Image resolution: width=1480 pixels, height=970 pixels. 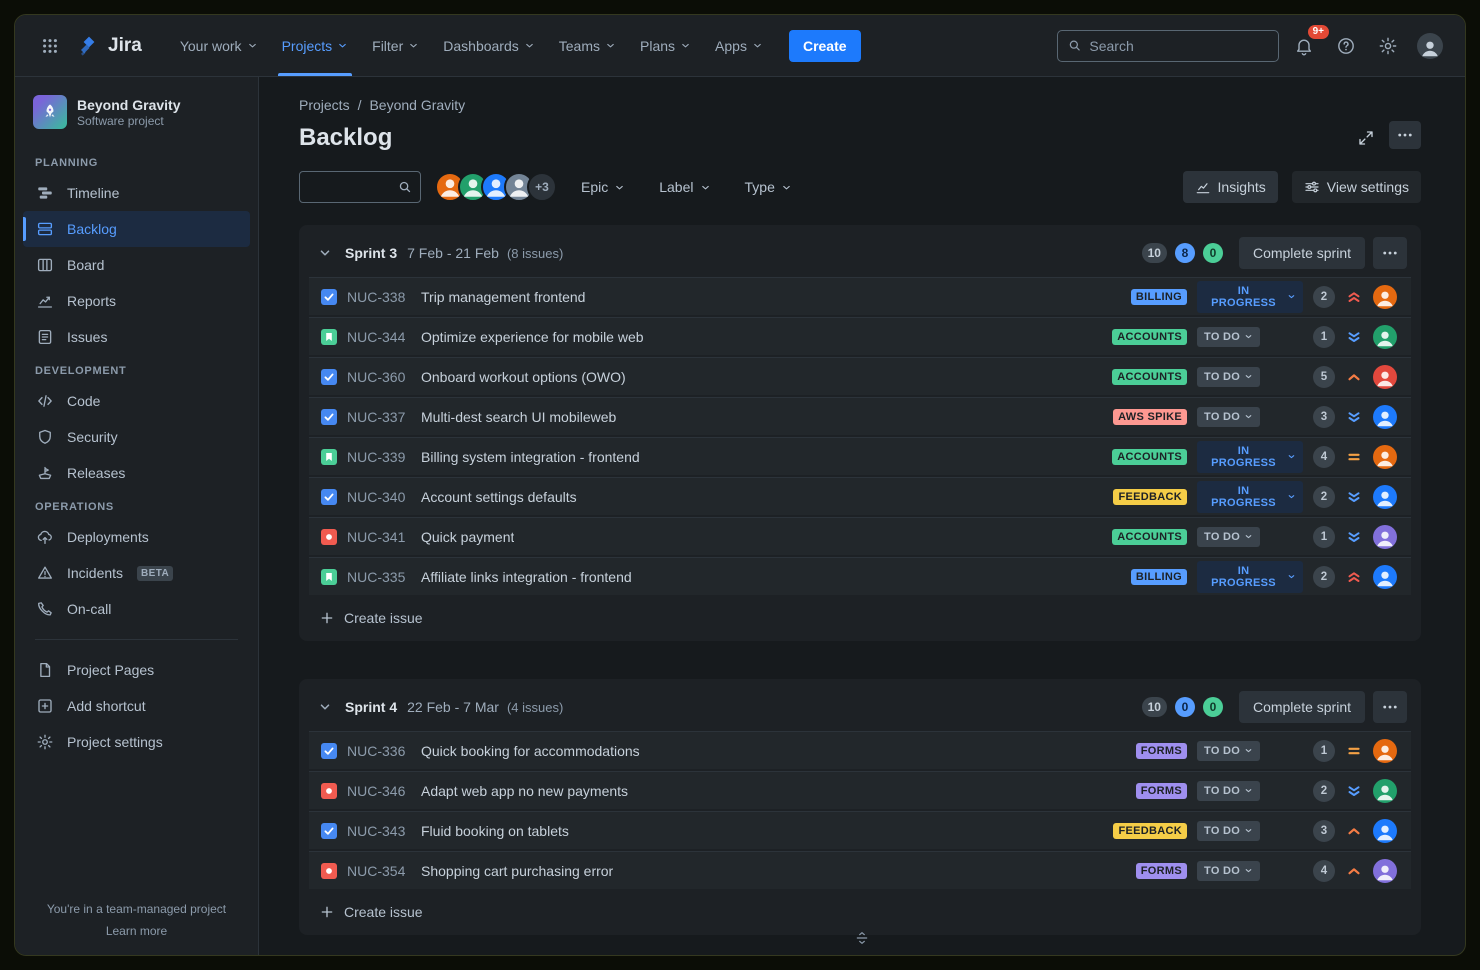 What do you see at coordinates (136, 229) in the screenshot?
I see `sidebar-item-backlog: Backlog` at bounding box center [136, 229].